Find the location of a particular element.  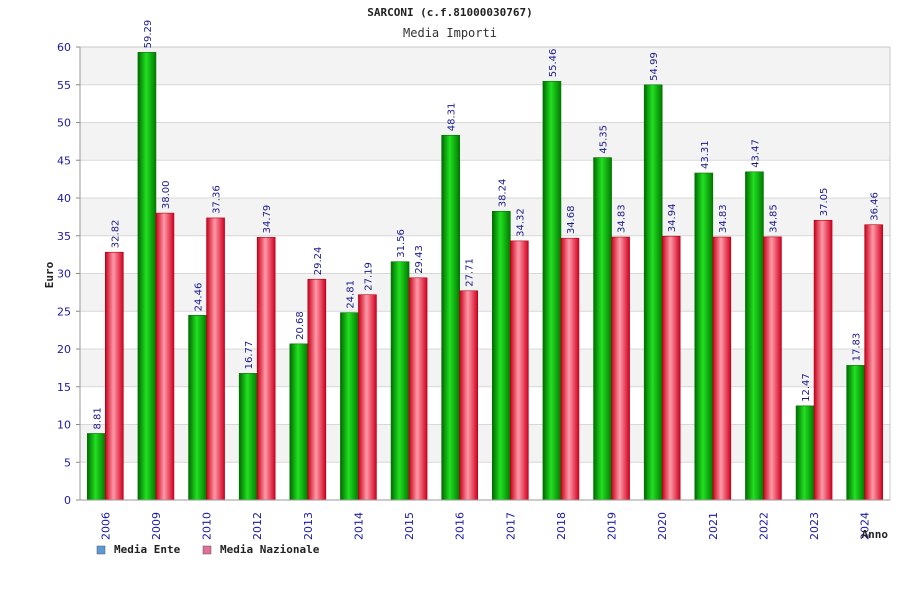

data-label: 43.47 is located at coordinates (755, 153).